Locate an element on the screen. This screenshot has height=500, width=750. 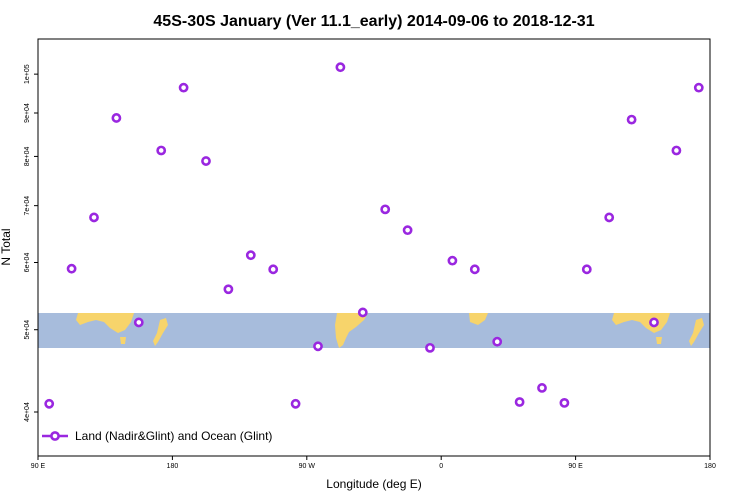
legend-marker is located at coordinates (55, 436).